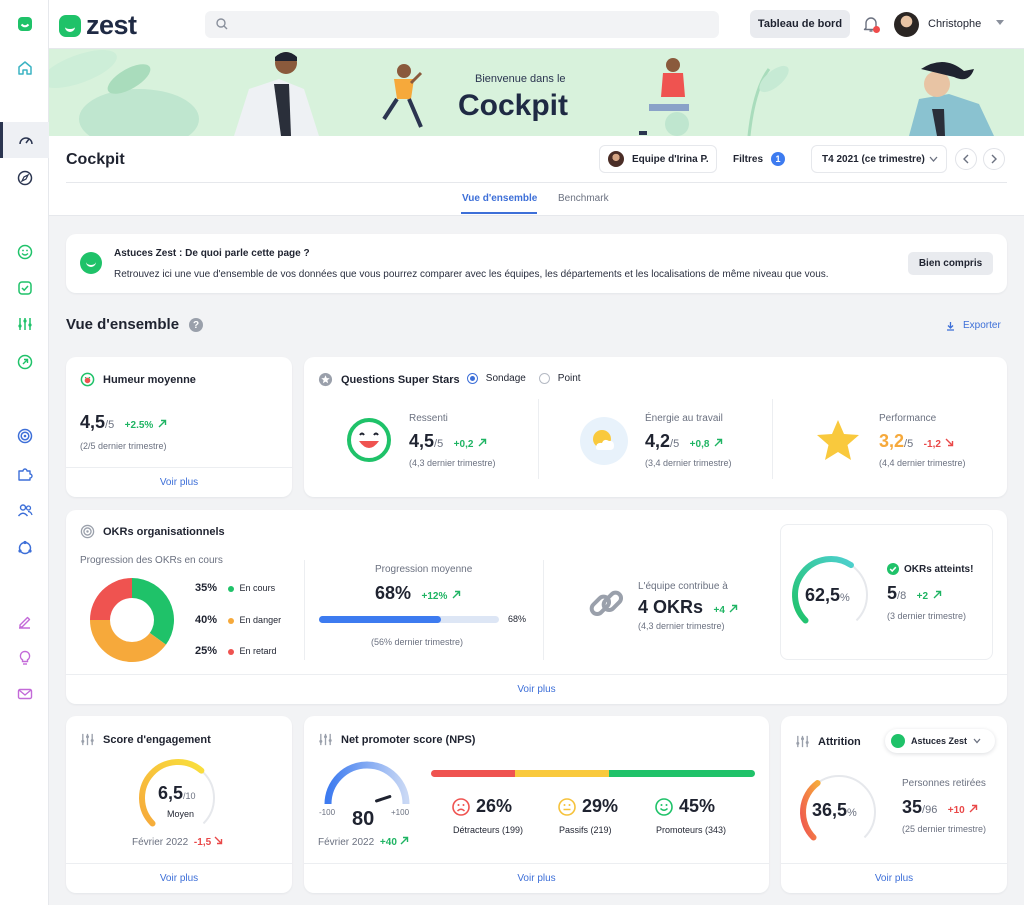  Describe the element at coordinates (230, 651) in the screenshot. I see `legend-dot` at that location.